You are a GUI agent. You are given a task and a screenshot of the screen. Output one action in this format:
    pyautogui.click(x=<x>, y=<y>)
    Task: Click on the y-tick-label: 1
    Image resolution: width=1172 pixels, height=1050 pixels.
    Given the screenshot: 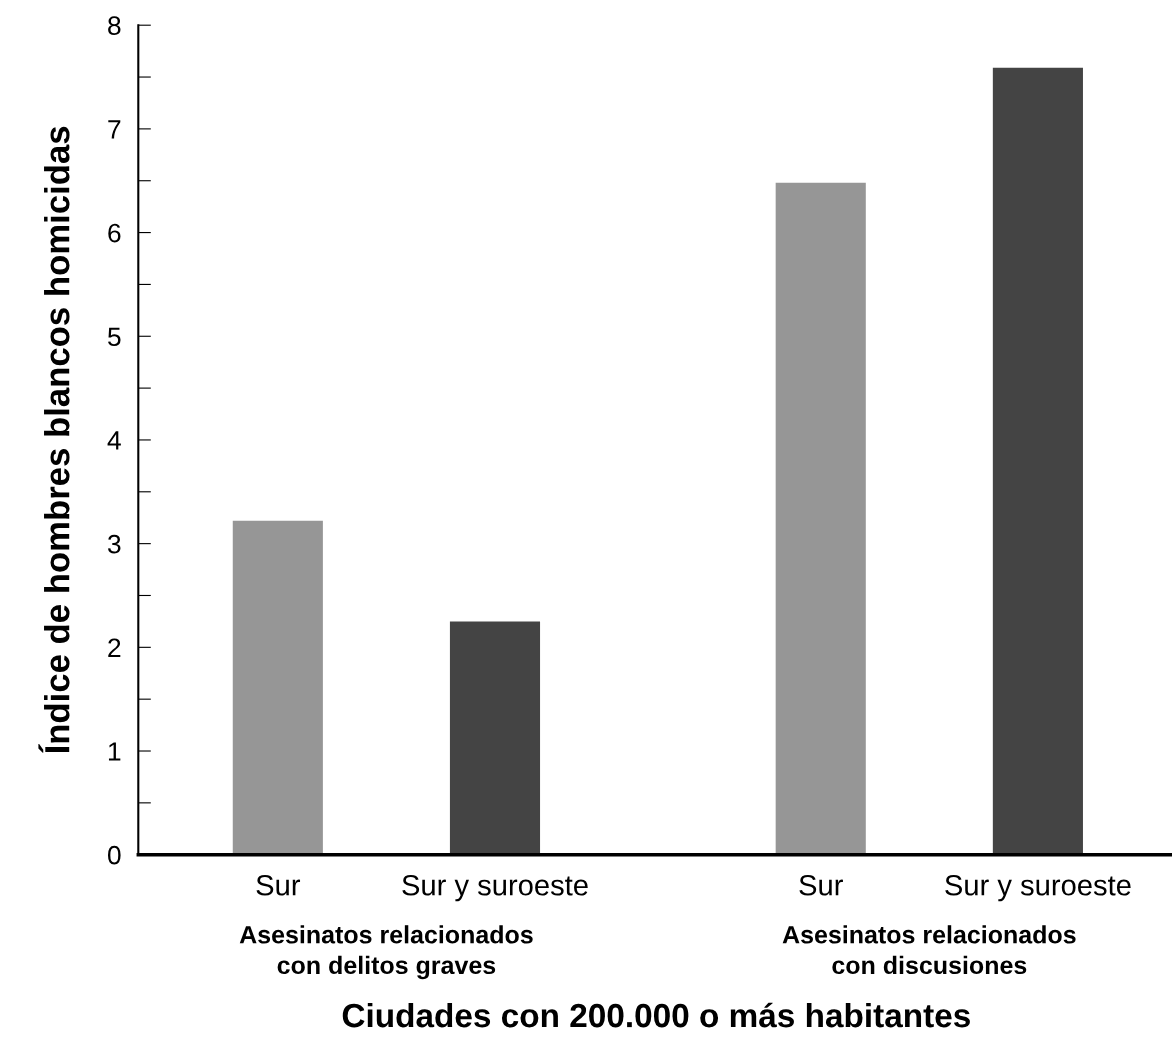 What is the action you would take?
    pyautogui.click(x=114, y=751)
    